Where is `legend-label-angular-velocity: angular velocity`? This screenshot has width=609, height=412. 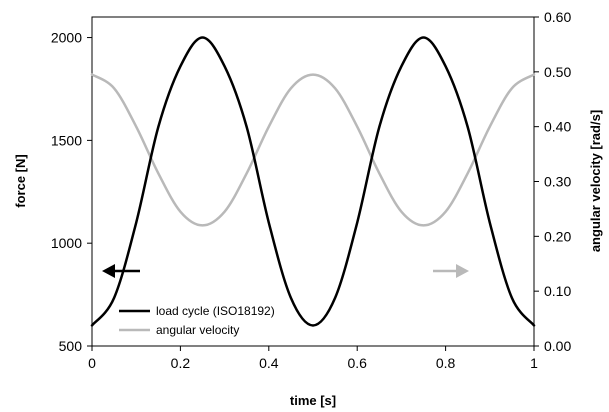 legend-label-angular-velocity: angular velocity is located at coordinates (197, 330).